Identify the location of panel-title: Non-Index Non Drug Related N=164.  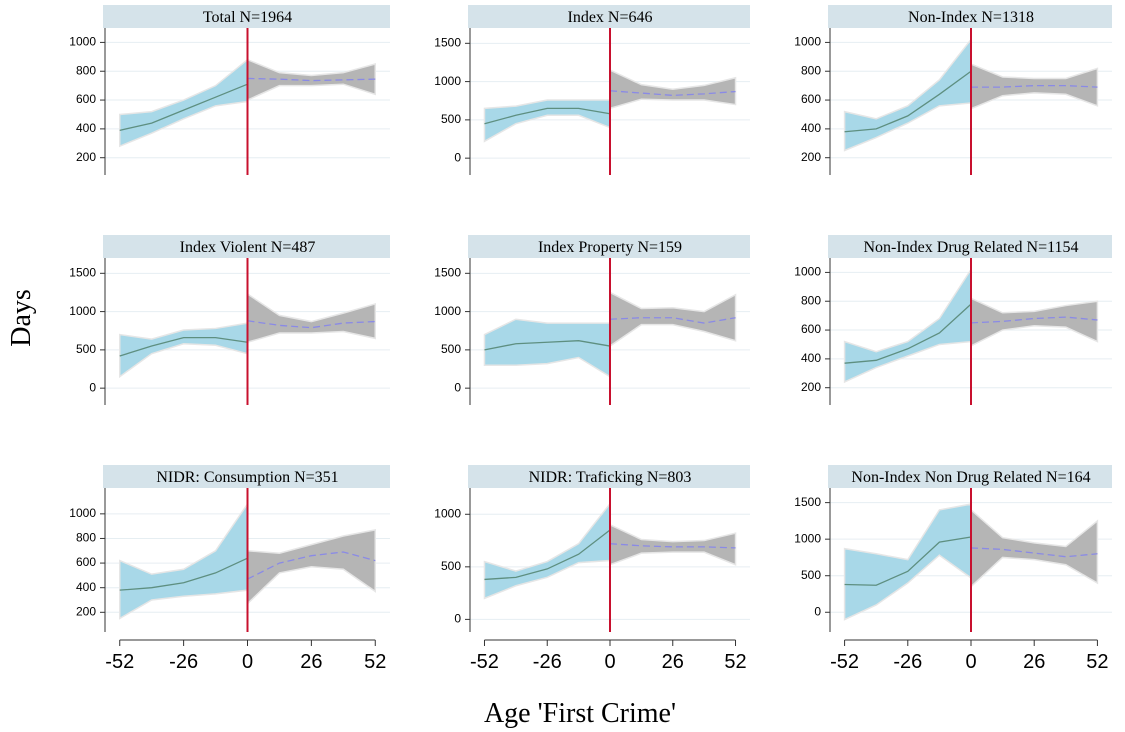
(970, 477).